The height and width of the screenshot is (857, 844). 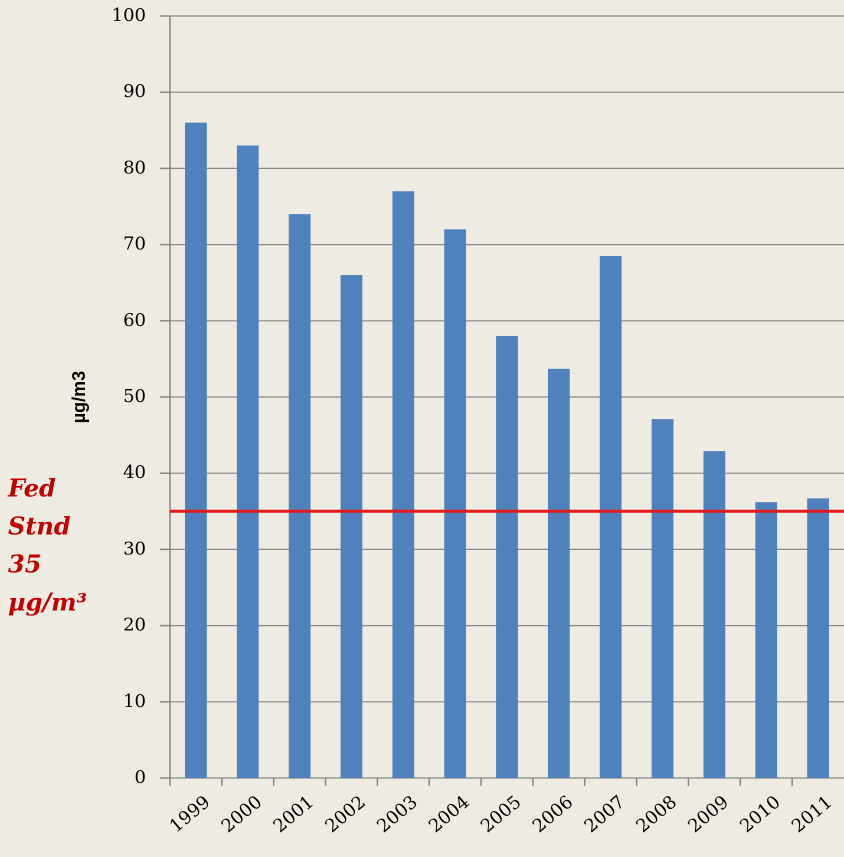 I want to click on y-tick-label: 60, so click(x=134, y=320).